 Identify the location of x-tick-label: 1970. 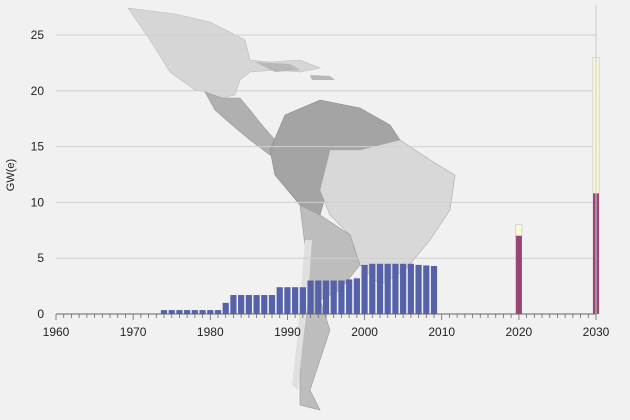
(133, 332).